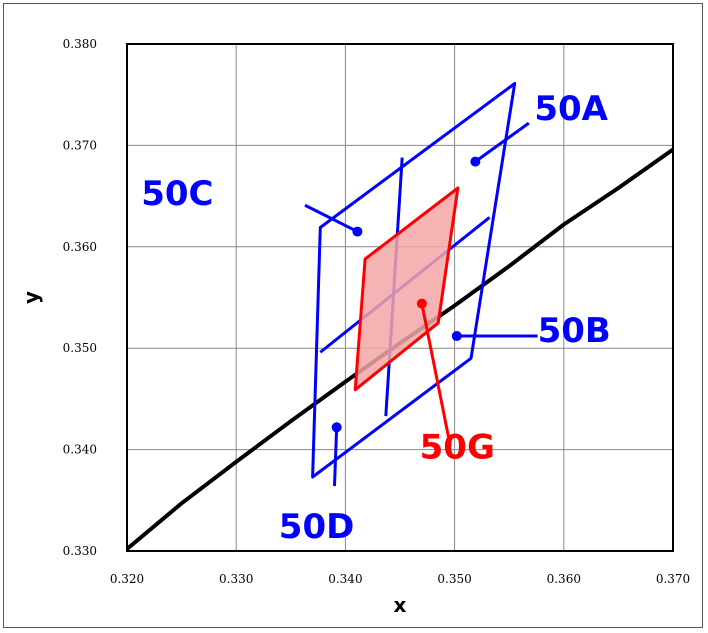  What do you see at coordinates (335, 457) in the screenshot?
I see `callout-leader-50d` at bounding box center [335, 457].